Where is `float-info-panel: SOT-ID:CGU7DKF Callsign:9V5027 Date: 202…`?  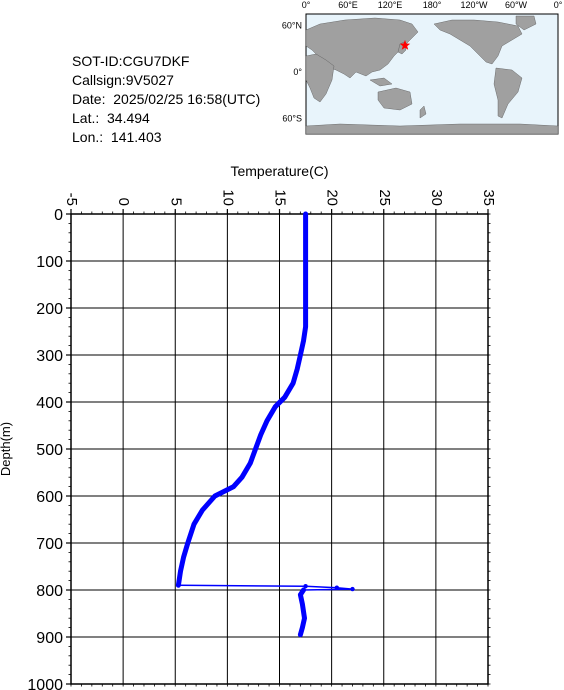 float-info-panel: SOT-ID:CGU7DKF Callsign:9V5027 Date: 202… is located at coordinates (166, 99).